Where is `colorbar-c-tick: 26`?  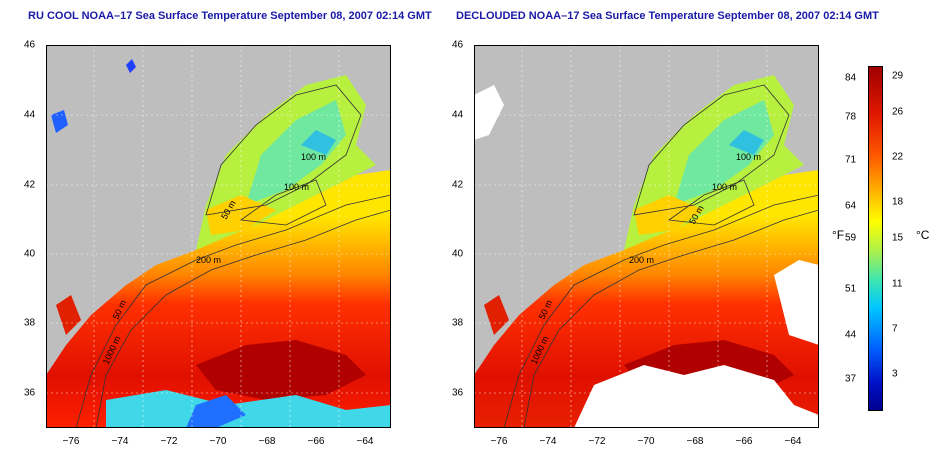
colorbar-c-tick: 26 is located at coordinates (898, 112).